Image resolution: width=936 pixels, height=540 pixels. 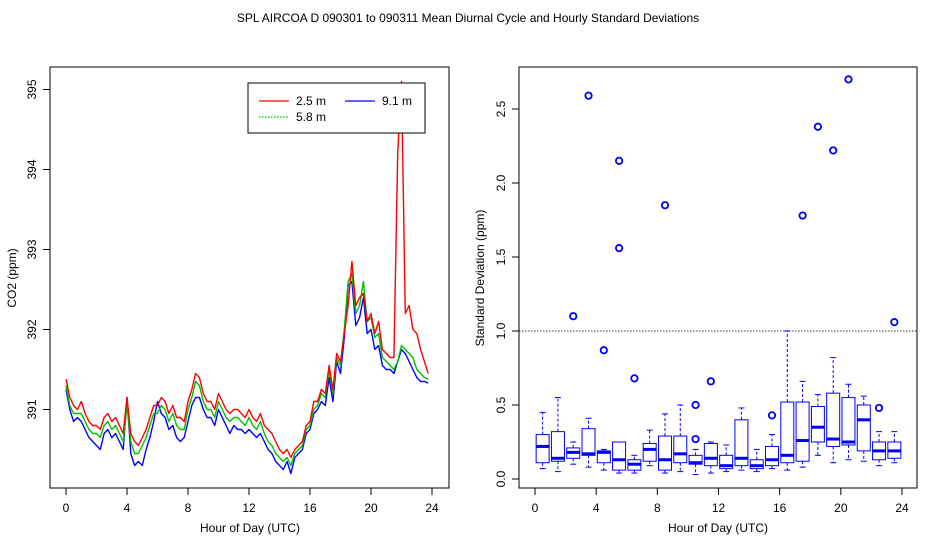 I want to click on left-x-tick-label: 12, so click(x=249, y=508).